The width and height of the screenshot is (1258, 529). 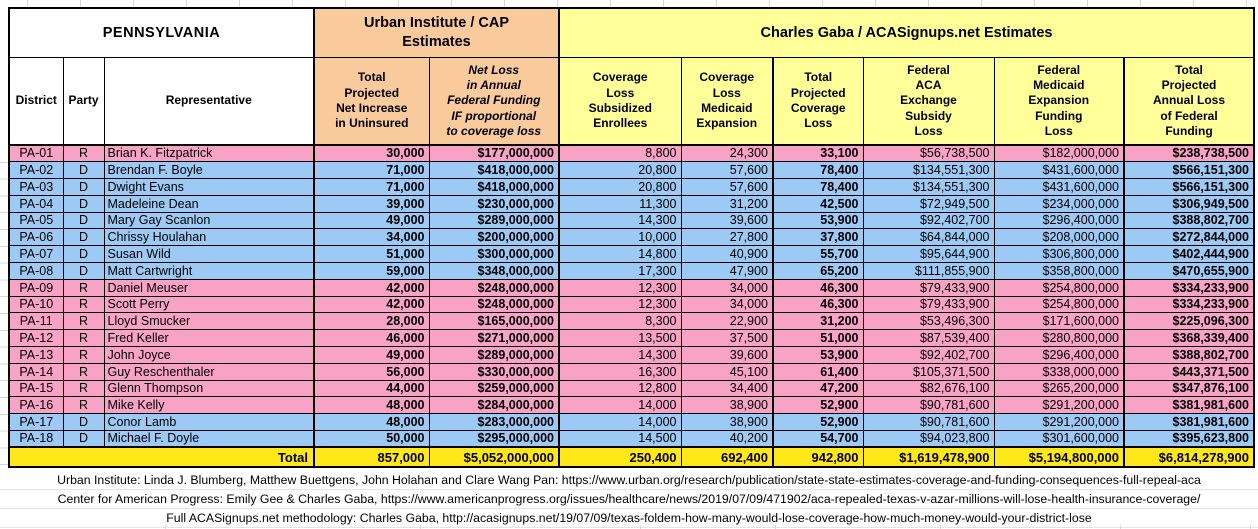 What do you see at coordinates (1189, 457) in the screenshot?
I see `total-total-annual-federal-loss-cell: $6,814,278,900` at bounding box center [1189, 457].